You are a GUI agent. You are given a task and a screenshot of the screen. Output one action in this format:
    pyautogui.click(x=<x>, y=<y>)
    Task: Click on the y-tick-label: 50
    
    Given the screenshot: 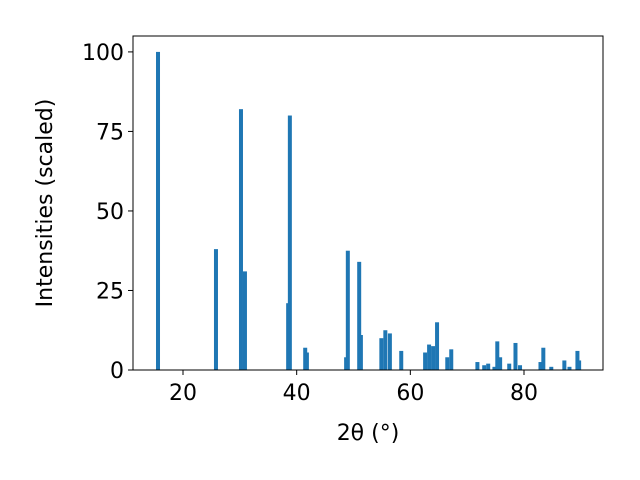 What is the action you would take?
    pyautogui.click(x=110, y=212)
    